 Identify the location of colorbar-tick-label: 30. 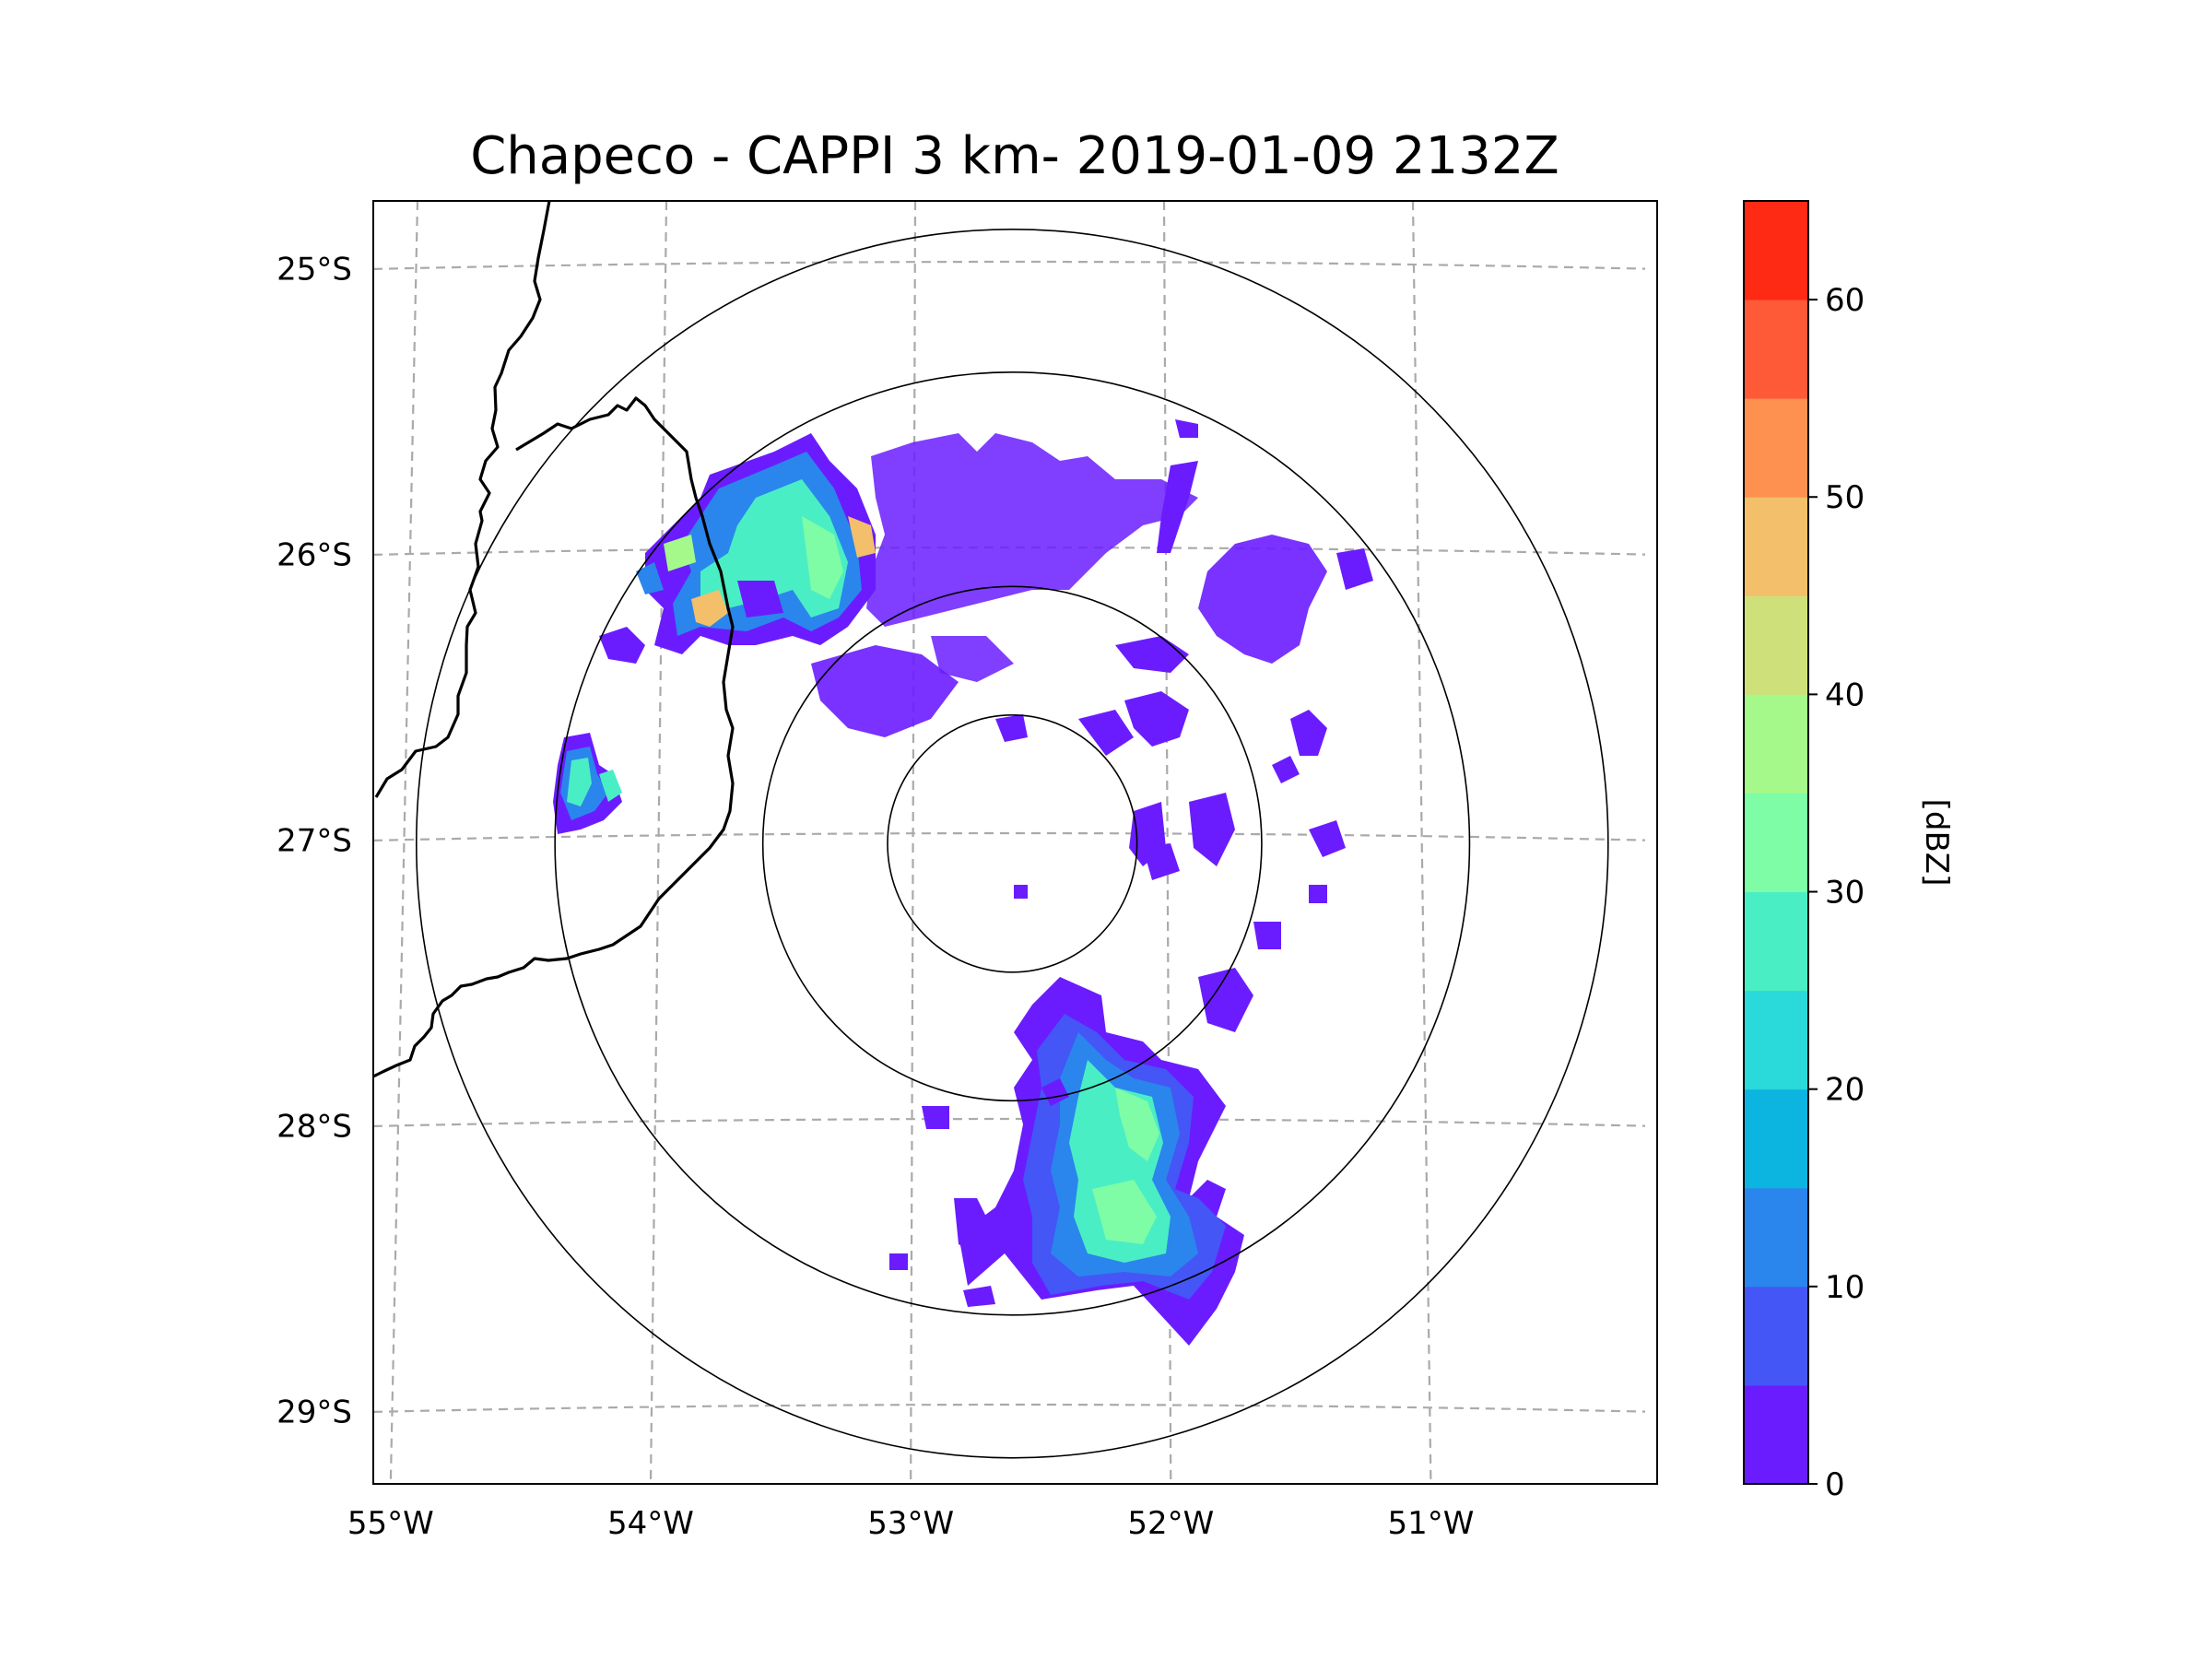
(1845, 893).